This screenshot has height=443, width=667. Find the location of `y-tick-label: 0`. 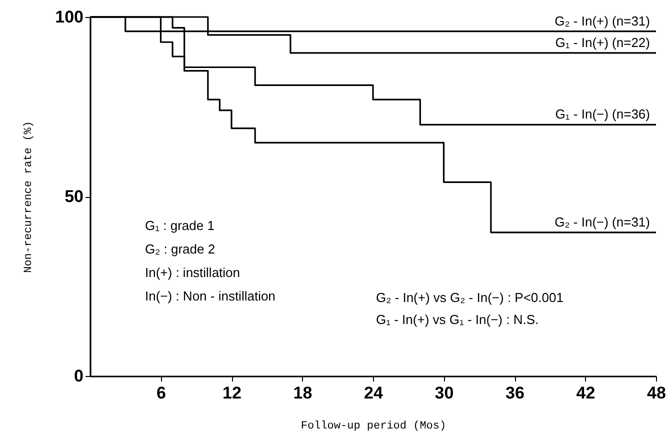

y-tick-label: 0 is located at coordinates (79, 376).